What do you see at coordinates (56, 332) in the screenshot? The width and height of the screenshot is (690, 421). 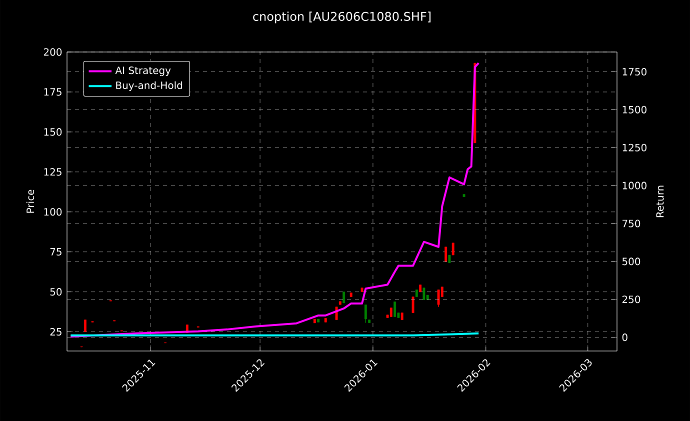 I see `y-tick-label: 25` at bounding box center [56, 332].